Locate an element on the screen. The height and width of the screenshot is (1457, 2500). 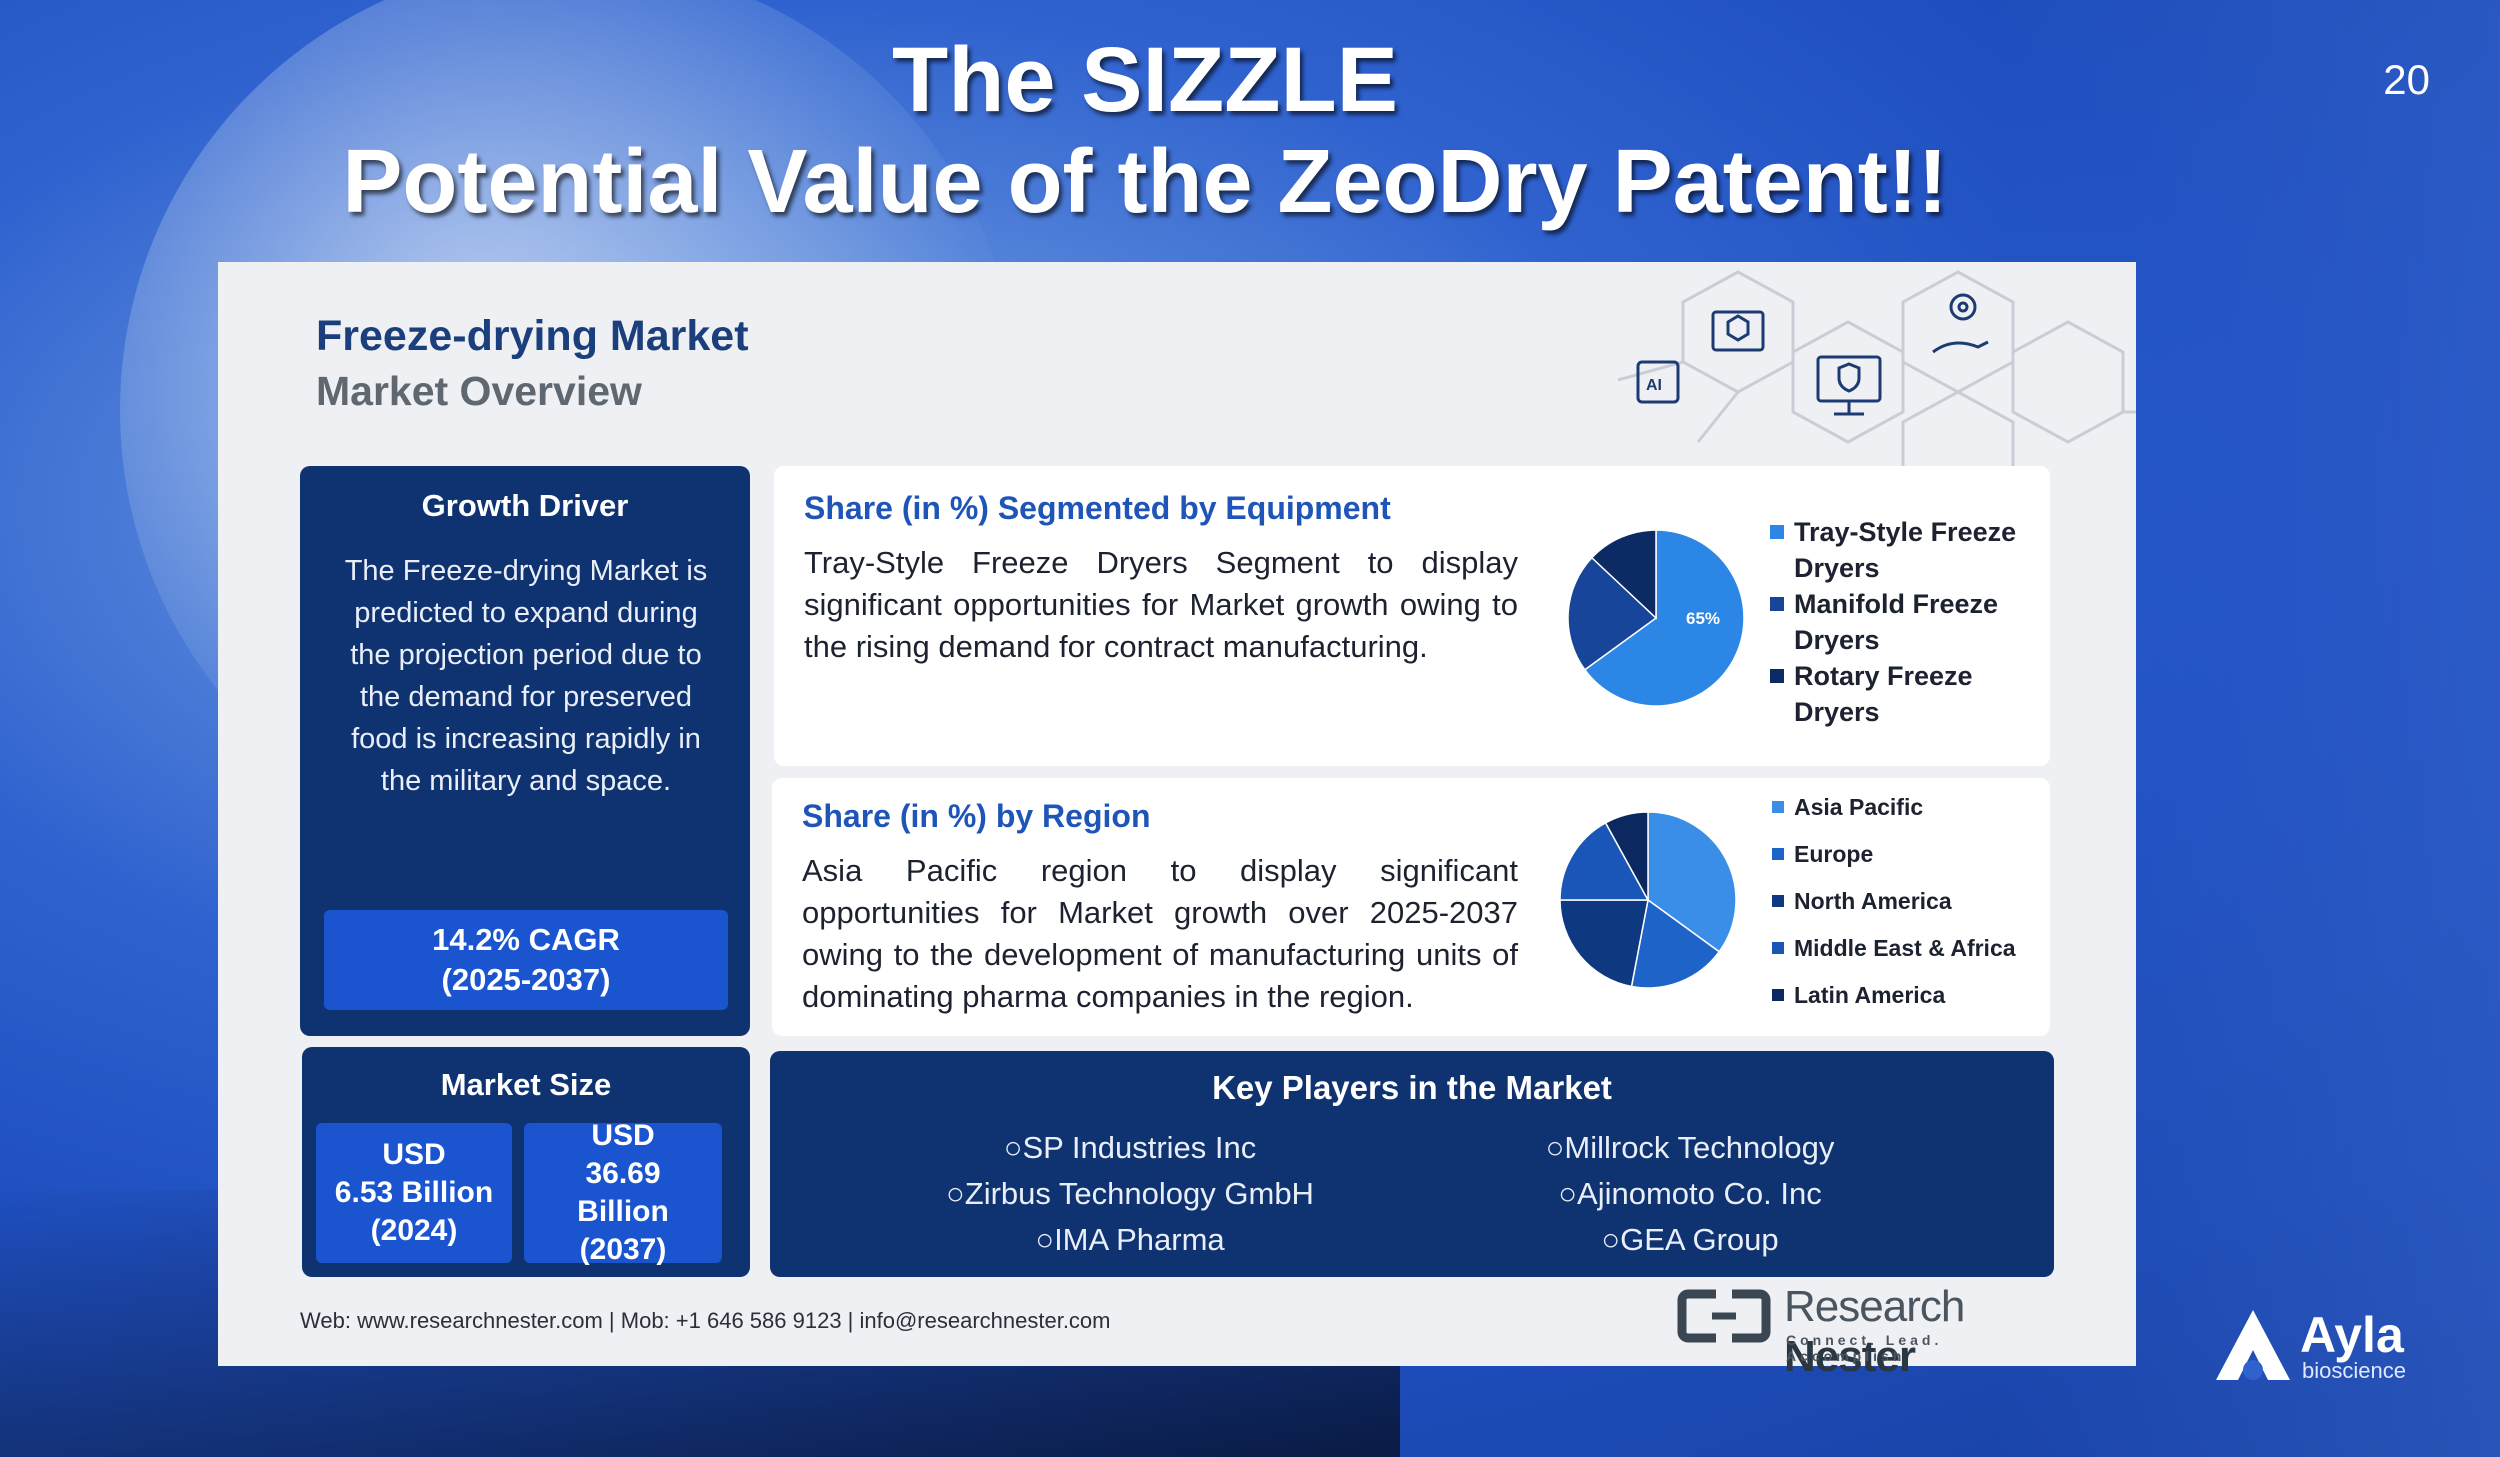
legend-item: Asia Pacific is located at coordinates (1907, 815).